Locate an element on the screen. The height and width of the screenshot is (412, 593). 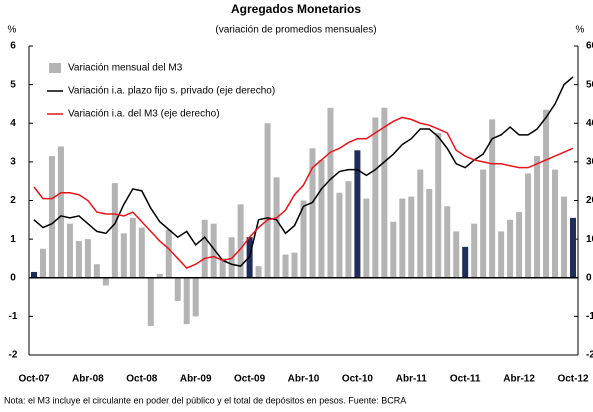
legend-swatch is located at coordinates (55, 68).